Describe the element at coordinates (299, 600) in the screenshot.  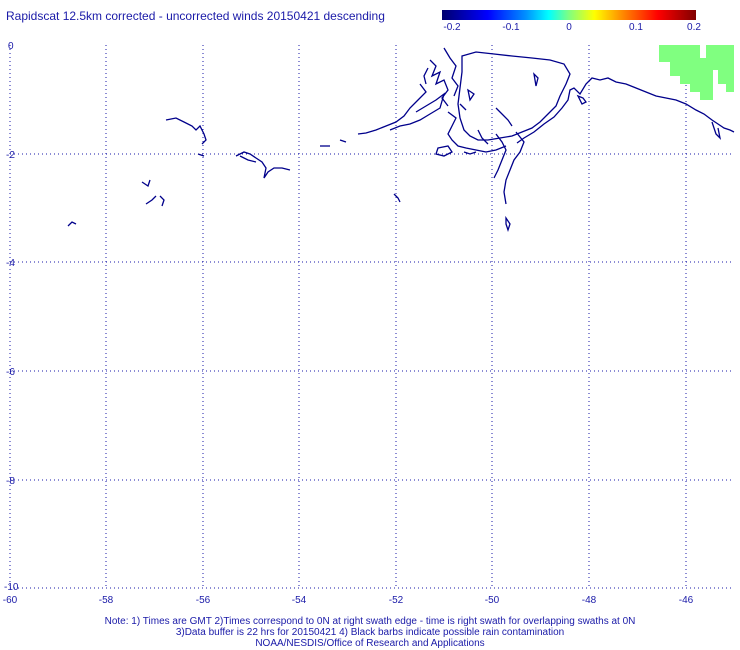
I see `x-tick-label: -54` at that location.